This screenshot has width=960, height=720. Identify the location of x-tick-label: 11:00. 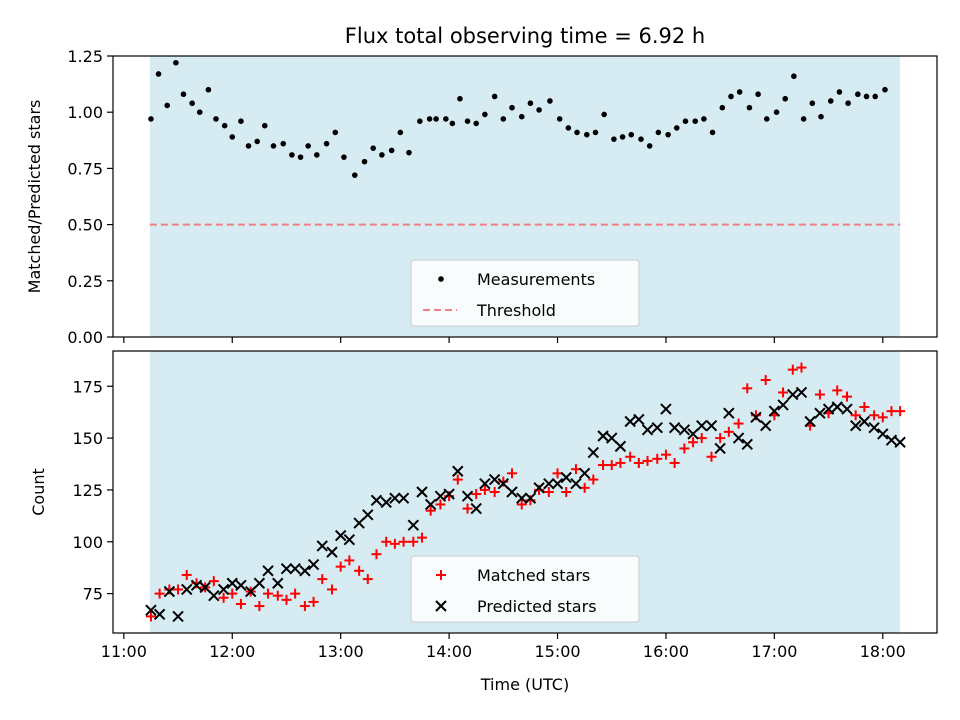
(124, 651).